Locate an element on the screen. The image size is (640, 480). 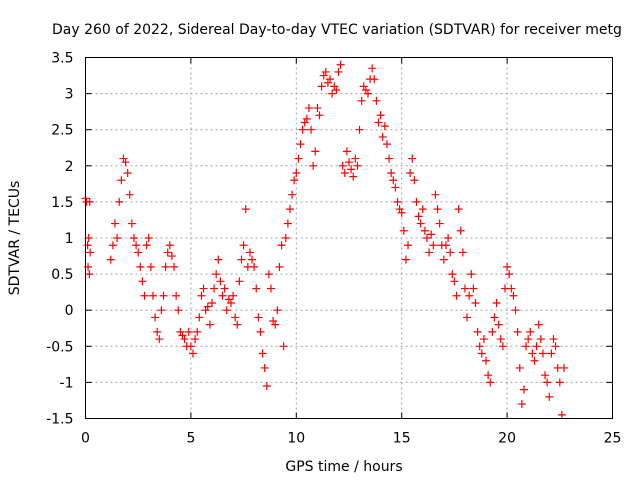
y-tick-label: 2.5 is located at coordinates (62, 131).